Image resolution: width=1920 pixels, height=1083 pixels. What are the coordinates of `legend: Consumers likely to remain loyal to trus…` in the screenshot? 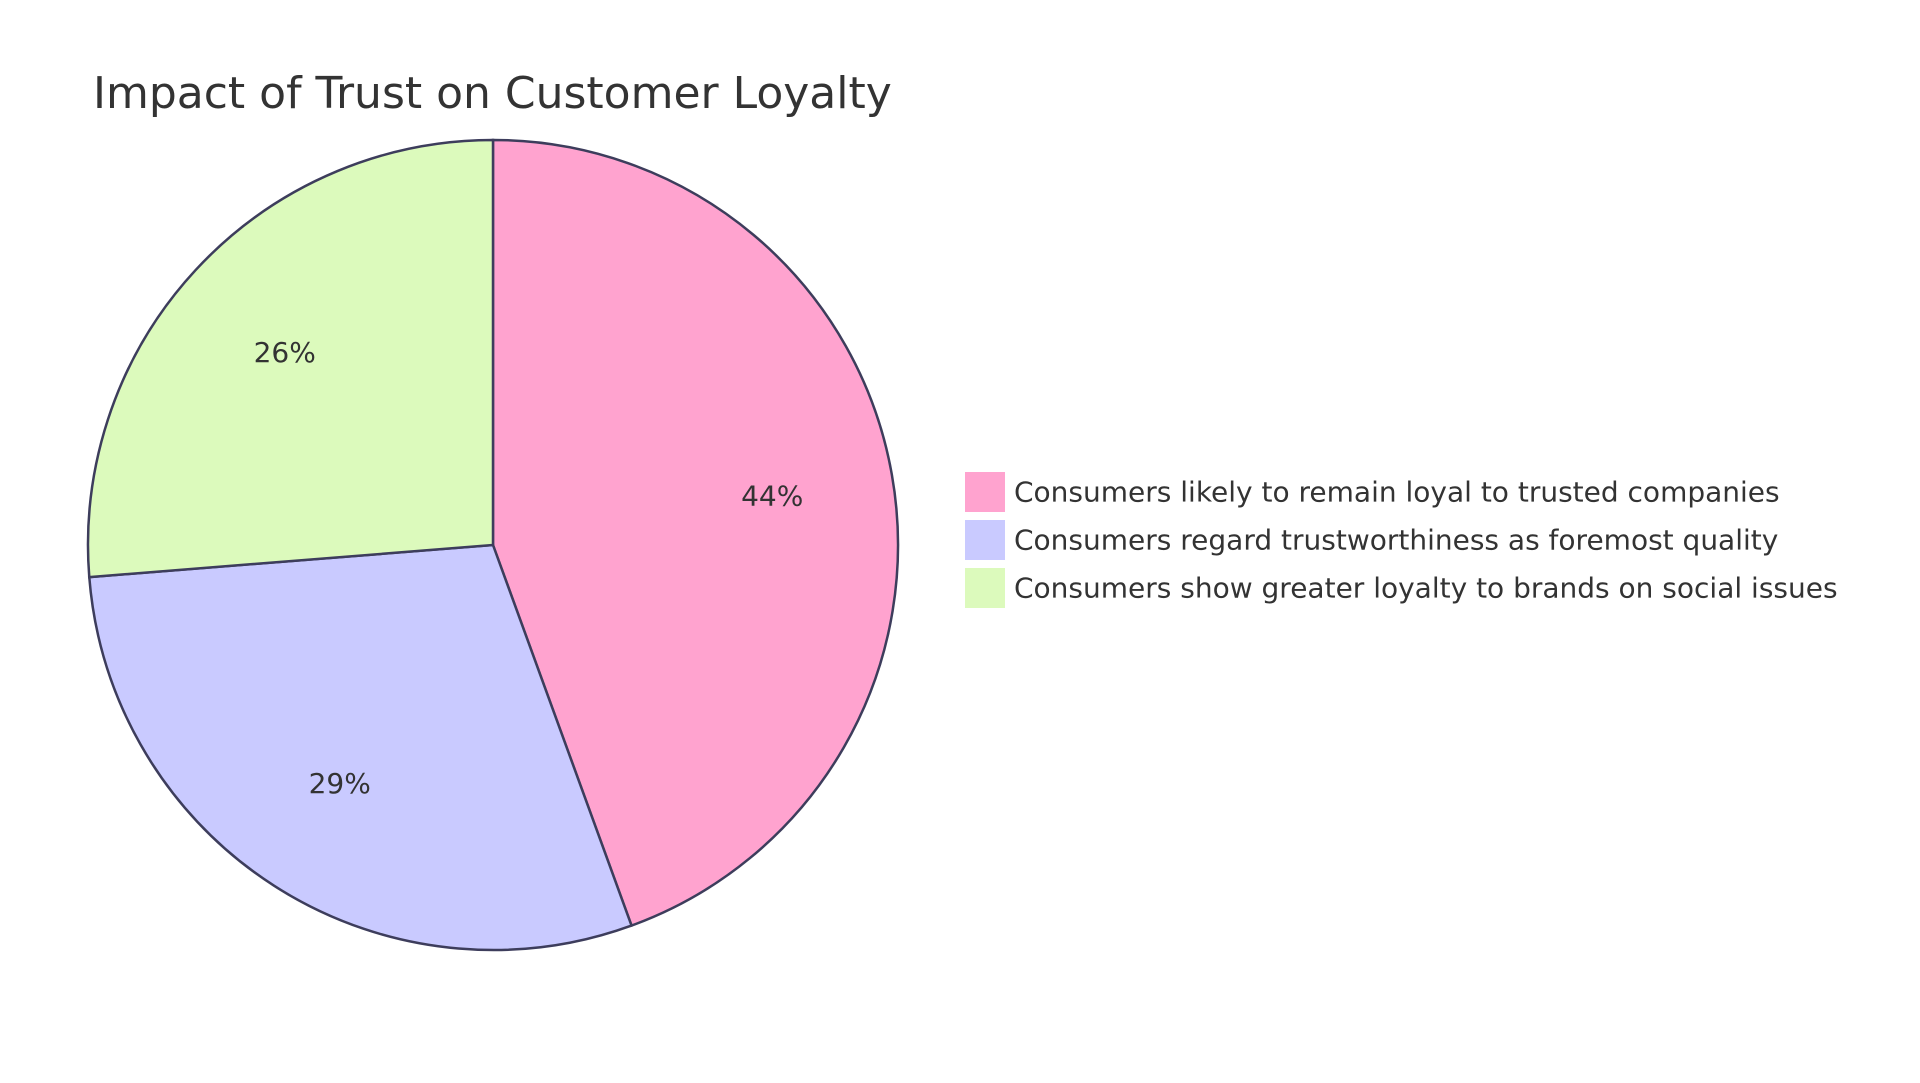 It's located at (1401, 540).